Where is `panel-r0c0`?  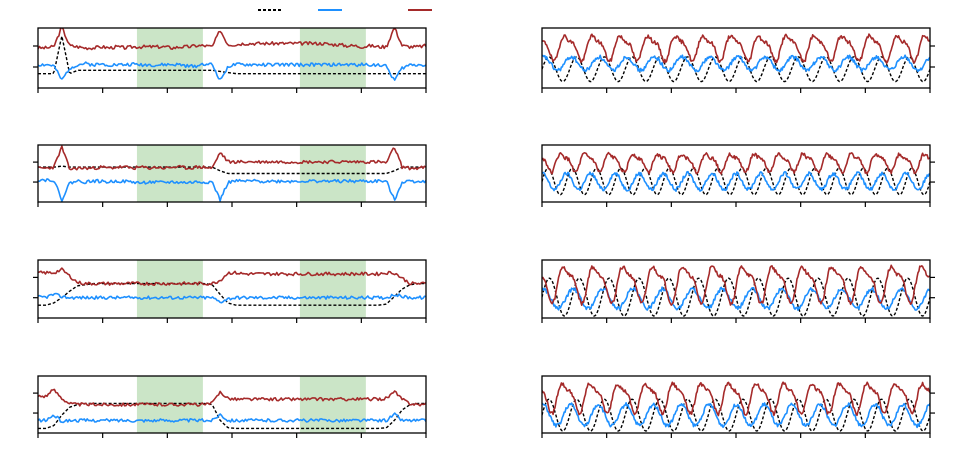
panel-r0c0 is located at coordinates (230, 60).